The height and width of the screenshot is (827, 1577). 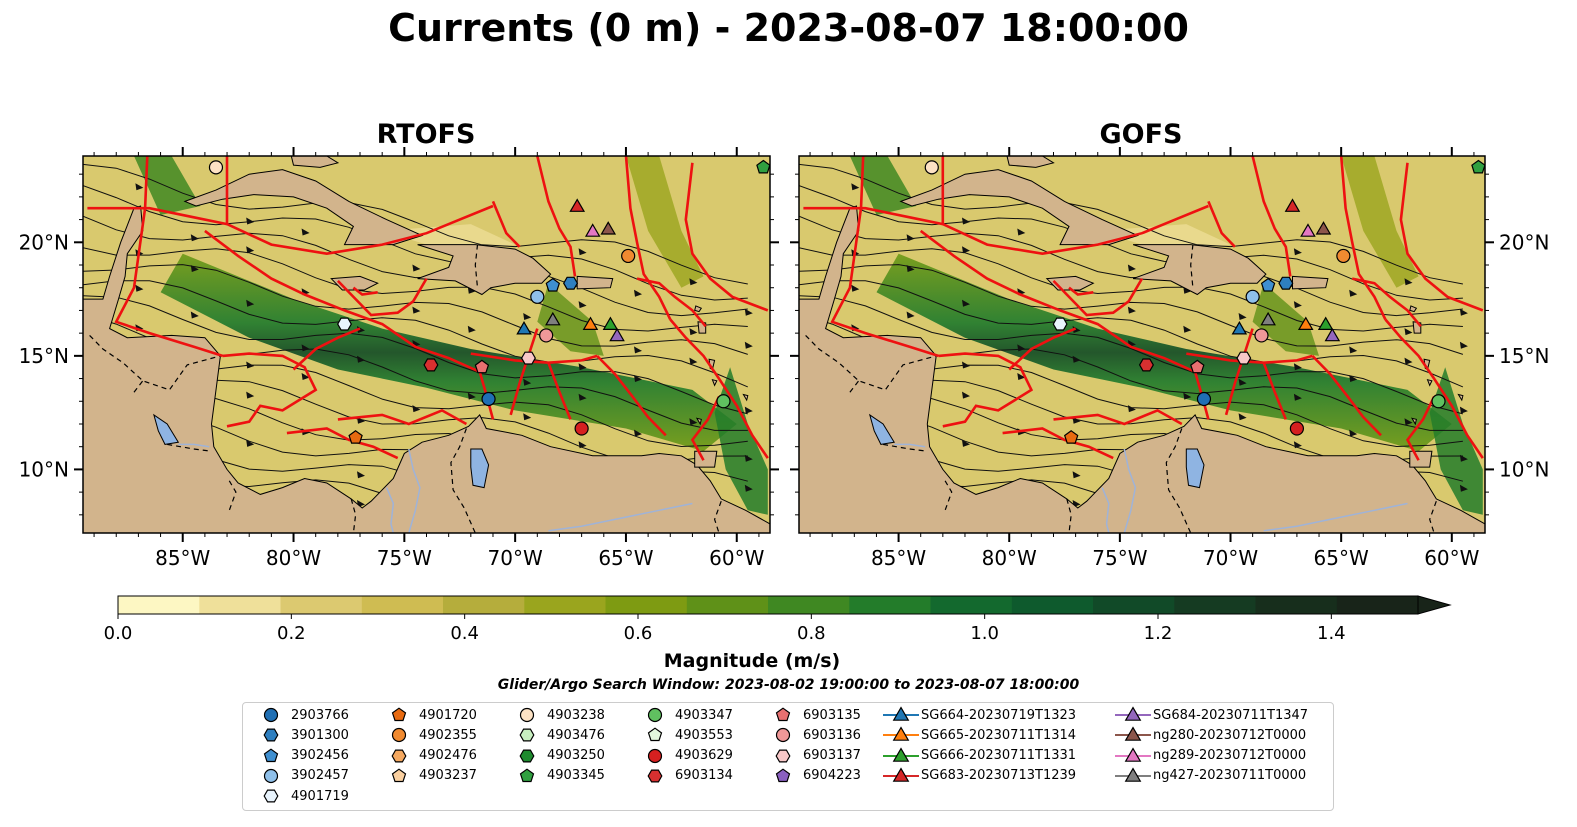 What do you see at coordinates (978, 735) in the screenshot?
I see `legend-item-sg665-20230711t1314: SG665-20230711T1314` at bounding box center [978, 735].